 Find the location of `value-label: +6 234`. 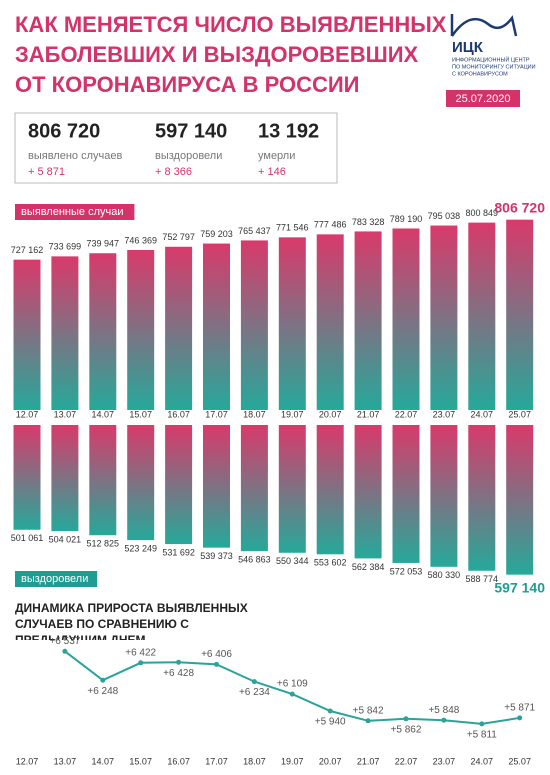

value-label: +6 234 is located at coordinates (254, 692).